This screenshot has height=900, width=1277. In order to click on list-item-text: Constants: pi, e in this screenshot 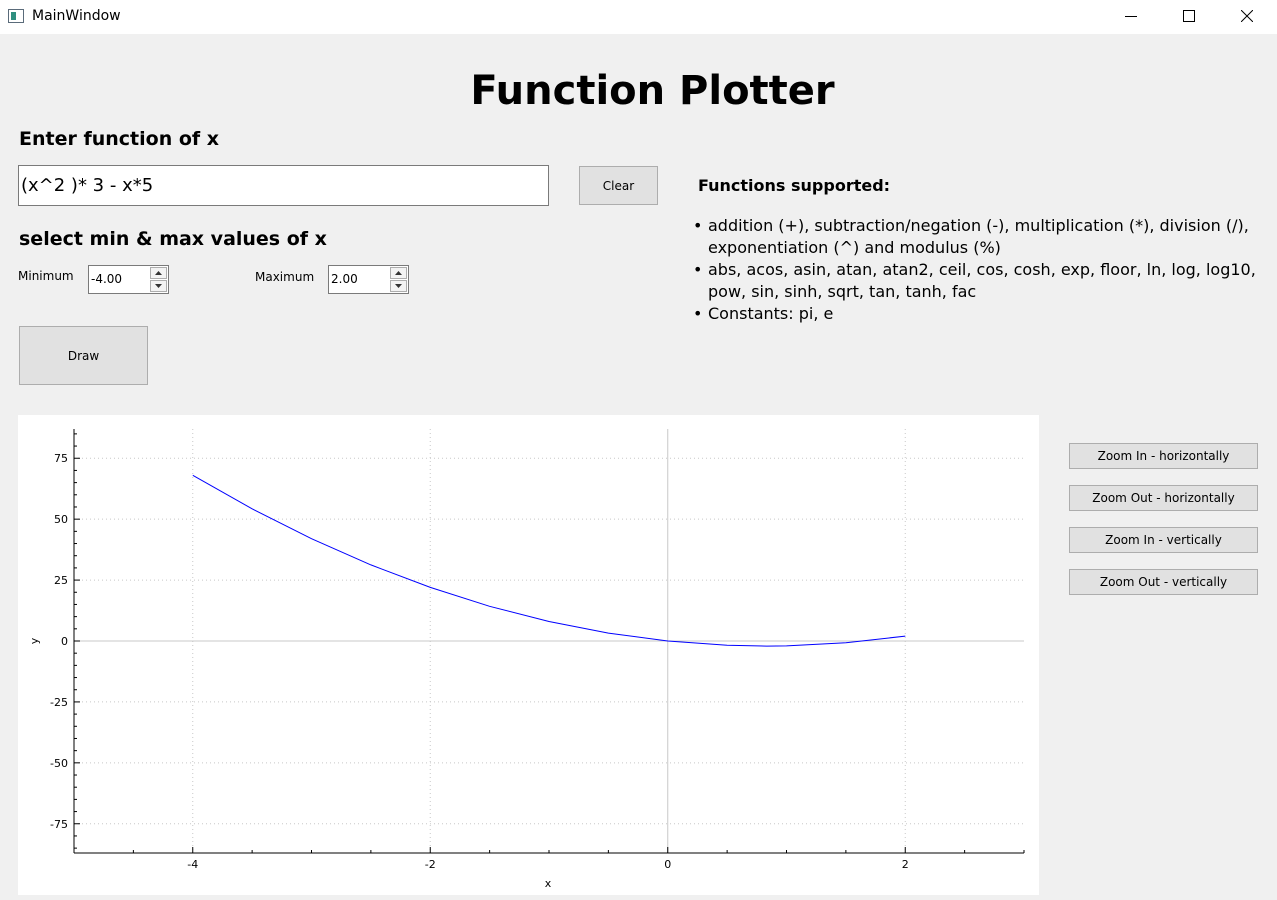, I will do `click(771, 313)`.